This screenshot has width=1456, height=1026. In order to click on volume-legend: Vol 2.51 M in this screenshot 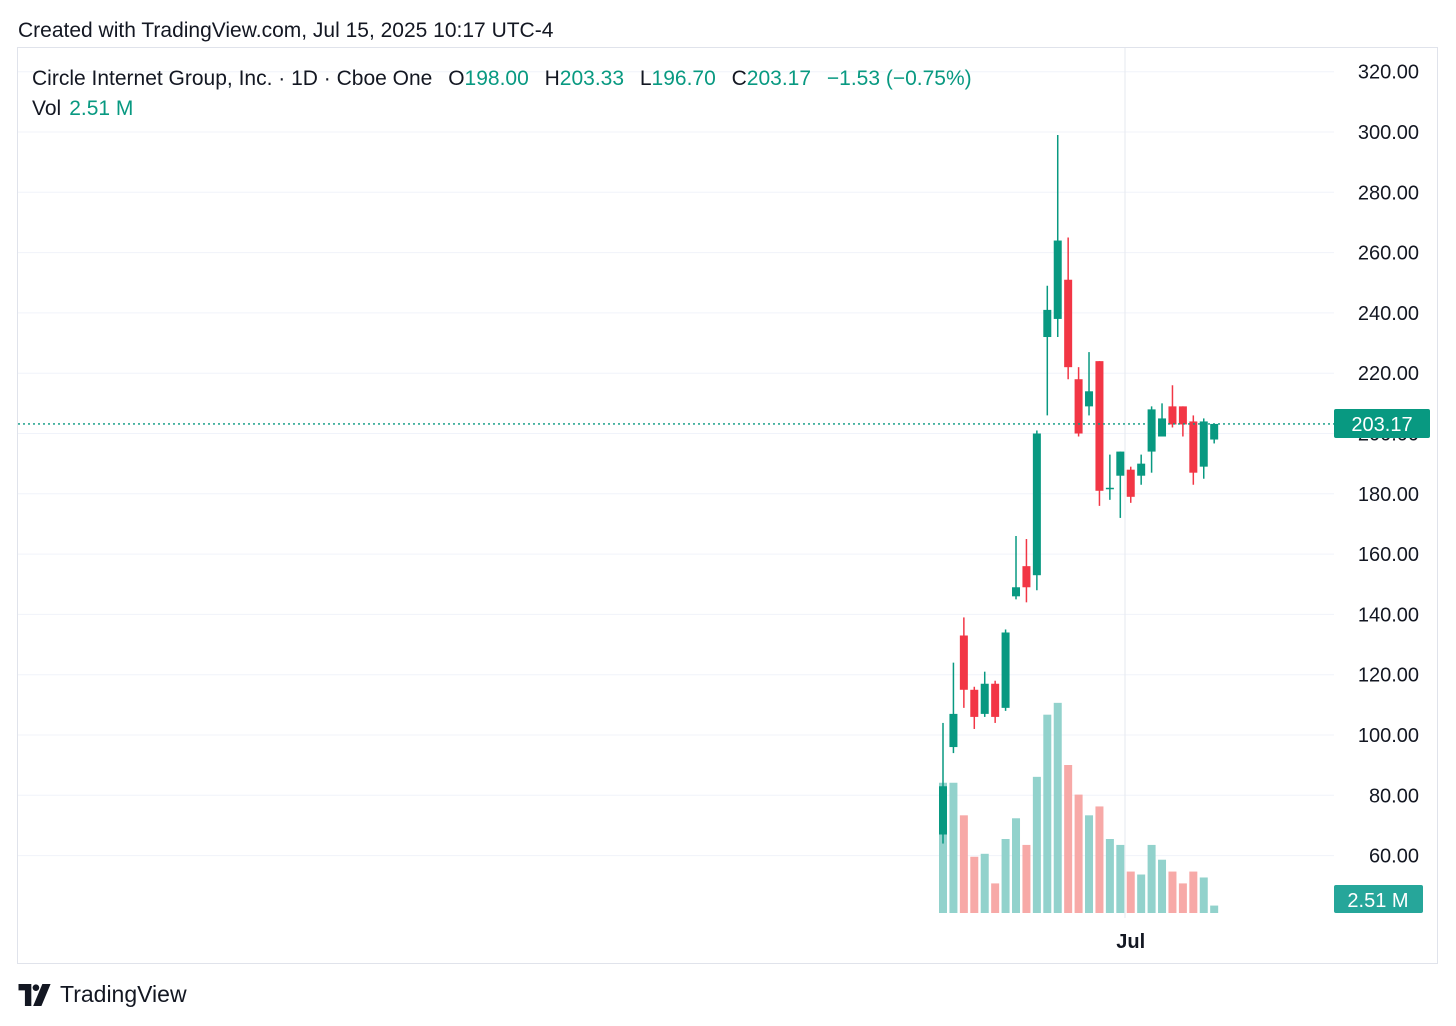, I will do `click(82, 109)`.